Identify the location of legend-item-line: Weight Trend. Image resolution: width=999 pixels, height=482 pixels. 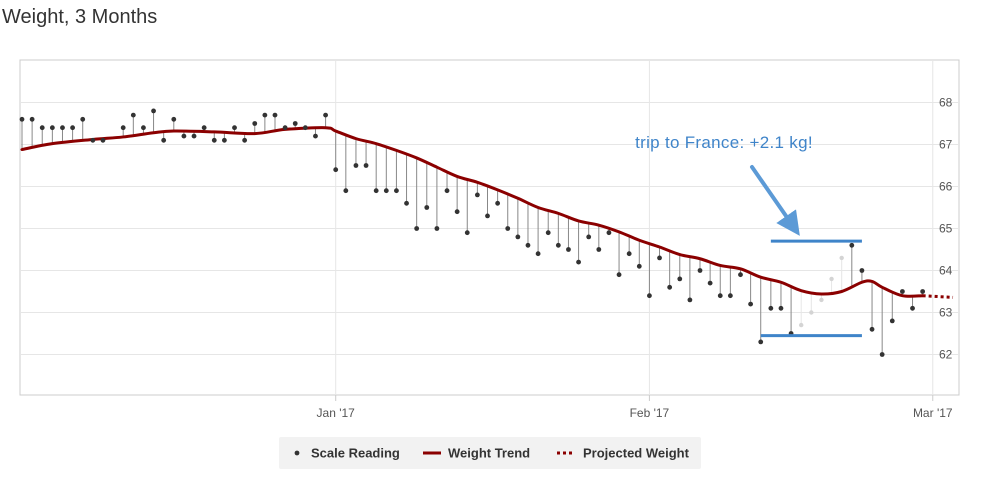
(476, 453).